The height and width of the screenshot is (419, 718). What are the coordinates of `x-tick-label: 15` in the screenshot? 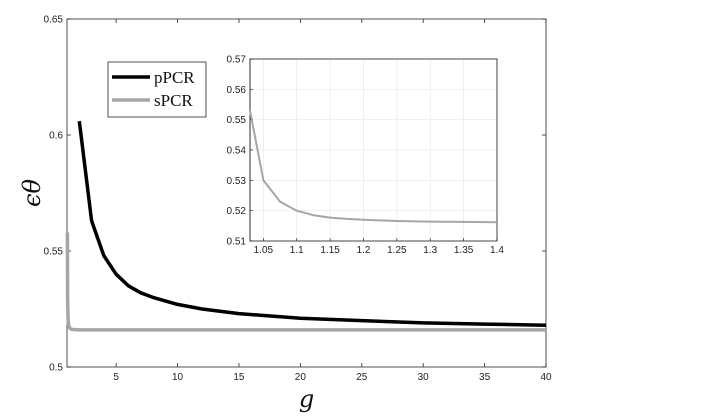 It's located at (239, 377).